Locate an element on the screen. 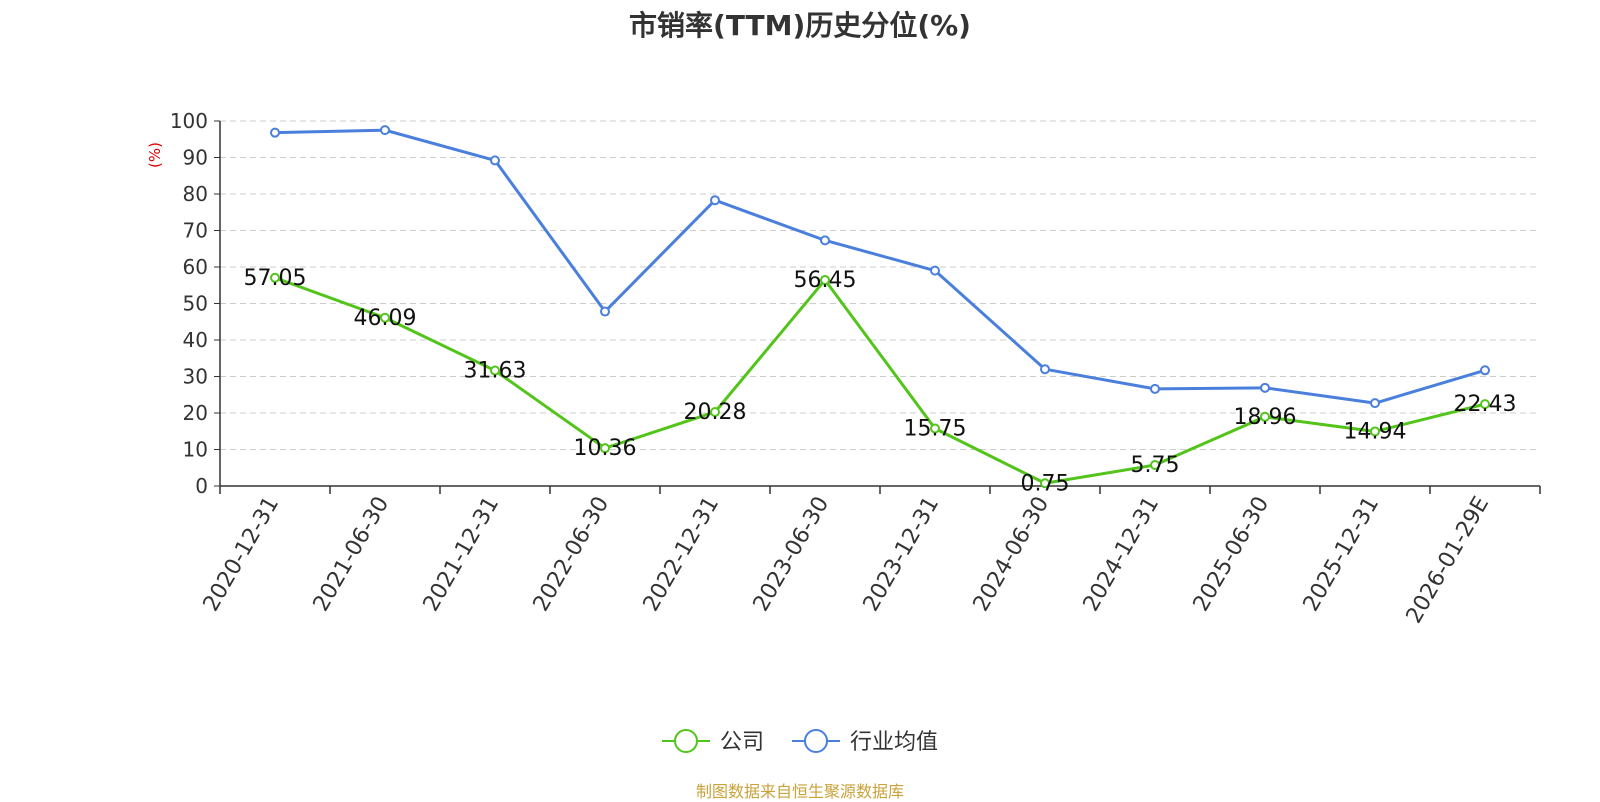 The image size is (1600, 802). data-label: 10.36 is located at coordinates (605, 448).